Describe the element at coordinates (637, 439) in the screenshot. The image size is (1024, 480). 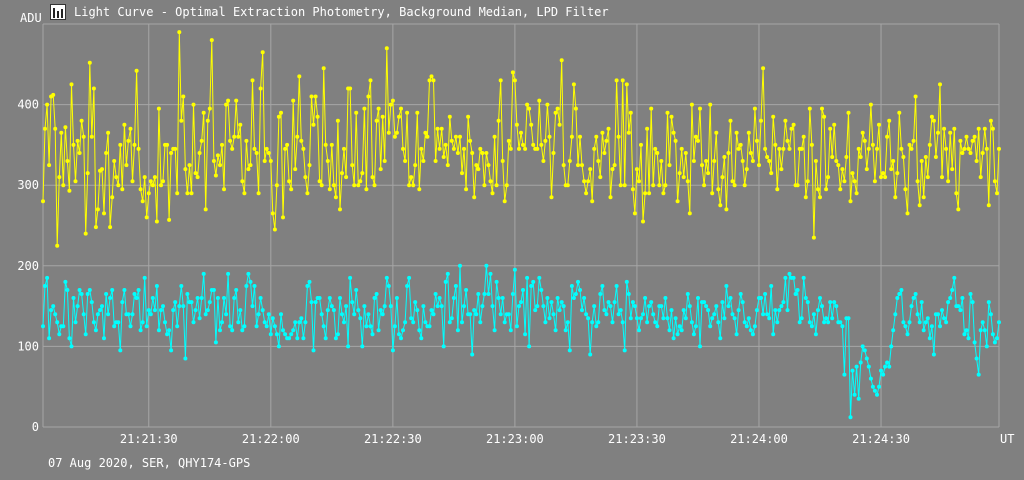
I see `x-tick-label: 21:23:30` at that location.